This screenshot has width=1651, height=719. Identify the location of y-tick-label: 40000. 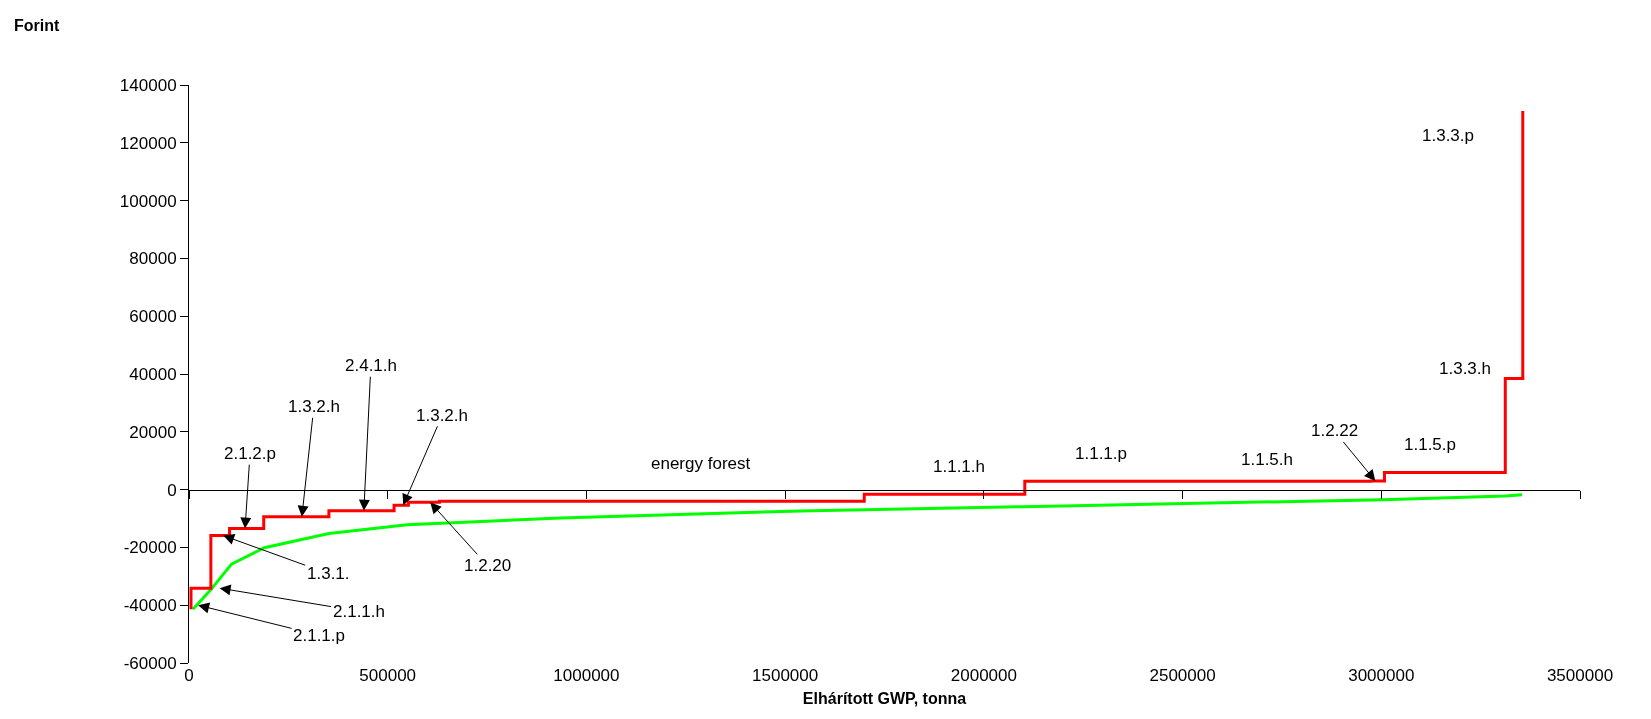
(153, 374).